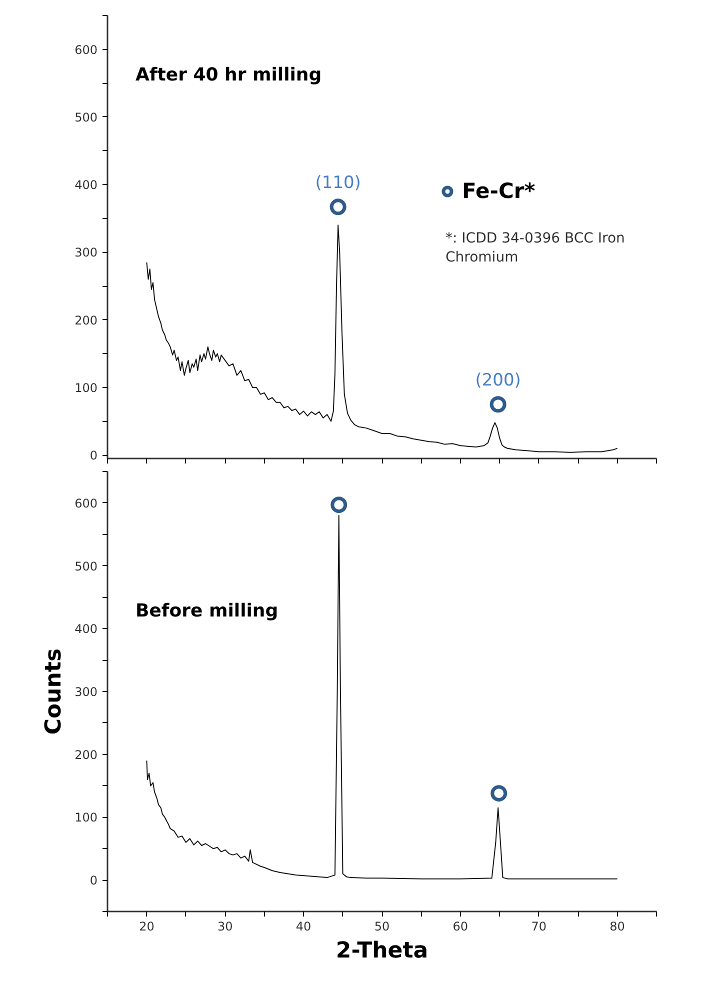 This screenshot has height=985, width=716. Describe the element at coordinates (382, 927) in the screenshot. I see `x-tick-label: 50` at that location.